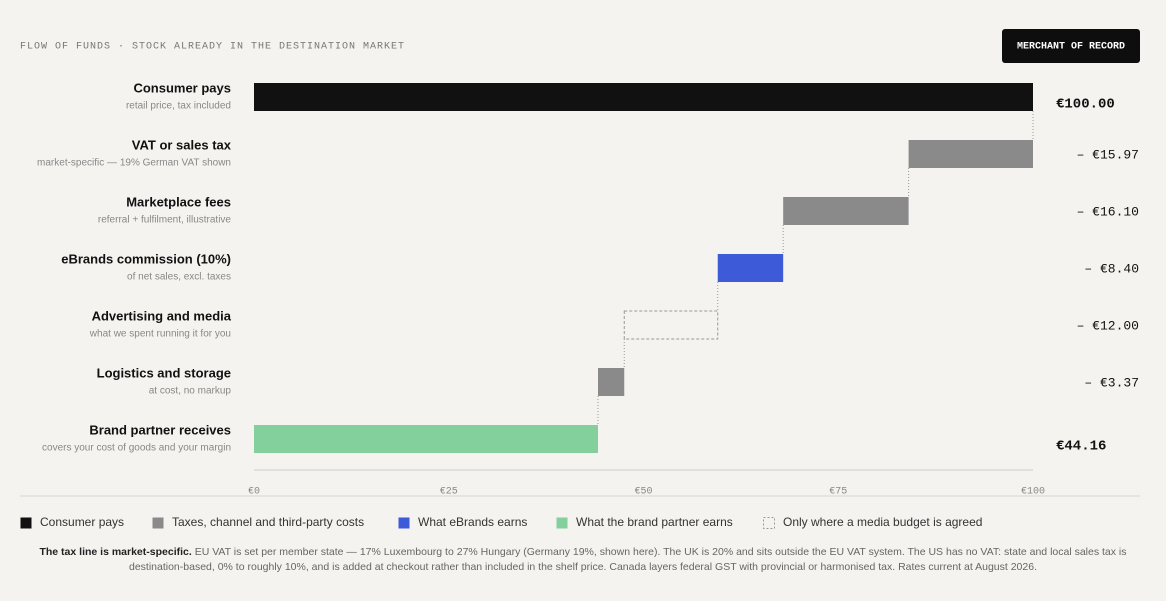  Describe the element at coordinates (472, 522) in the screenshot. I see `legend-label: What eBrands earns` at that location.